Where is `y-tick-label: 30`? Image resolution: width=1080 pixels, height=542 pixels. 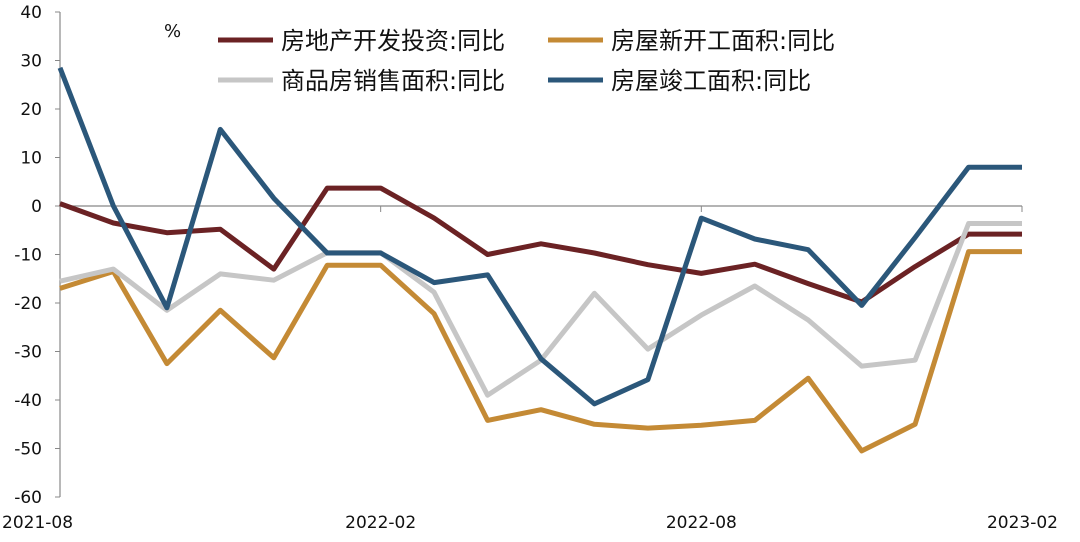 y-tick-label: 30 is located at coordinates (31, 62).